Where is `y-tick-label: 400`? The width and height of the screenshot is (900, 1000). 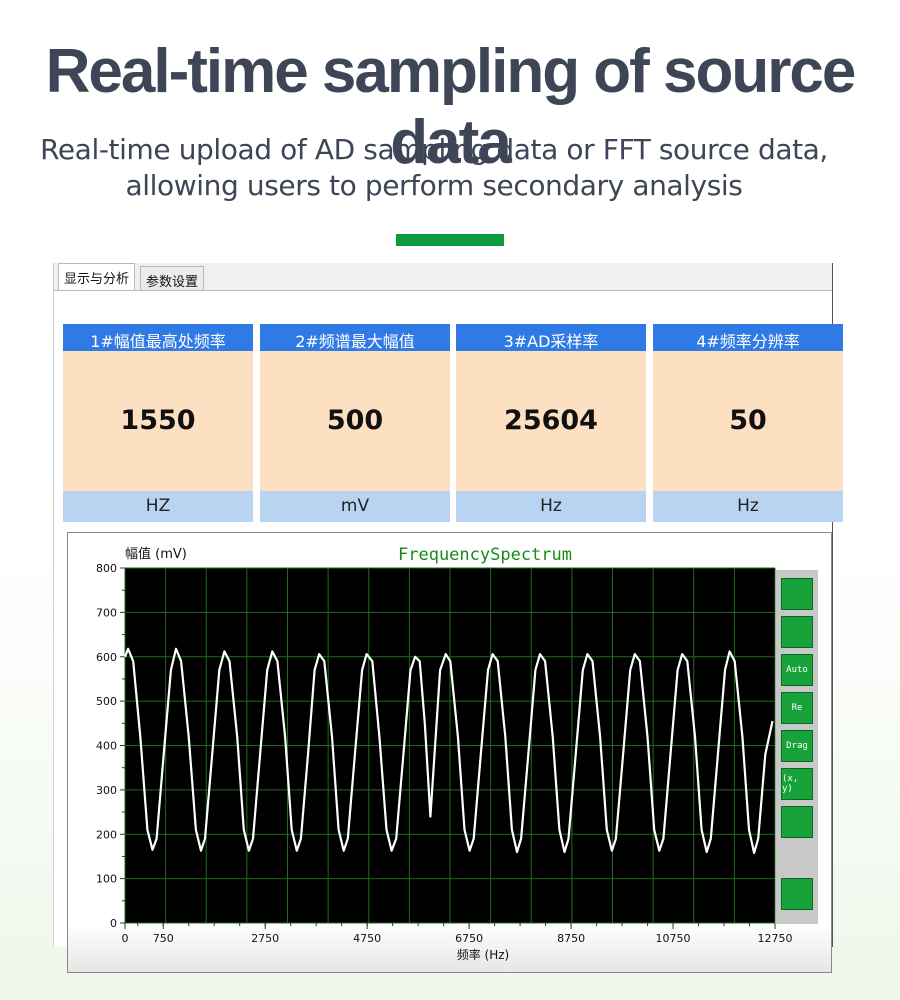
y-tick-label: 400 is located at coordinates (106, 746).